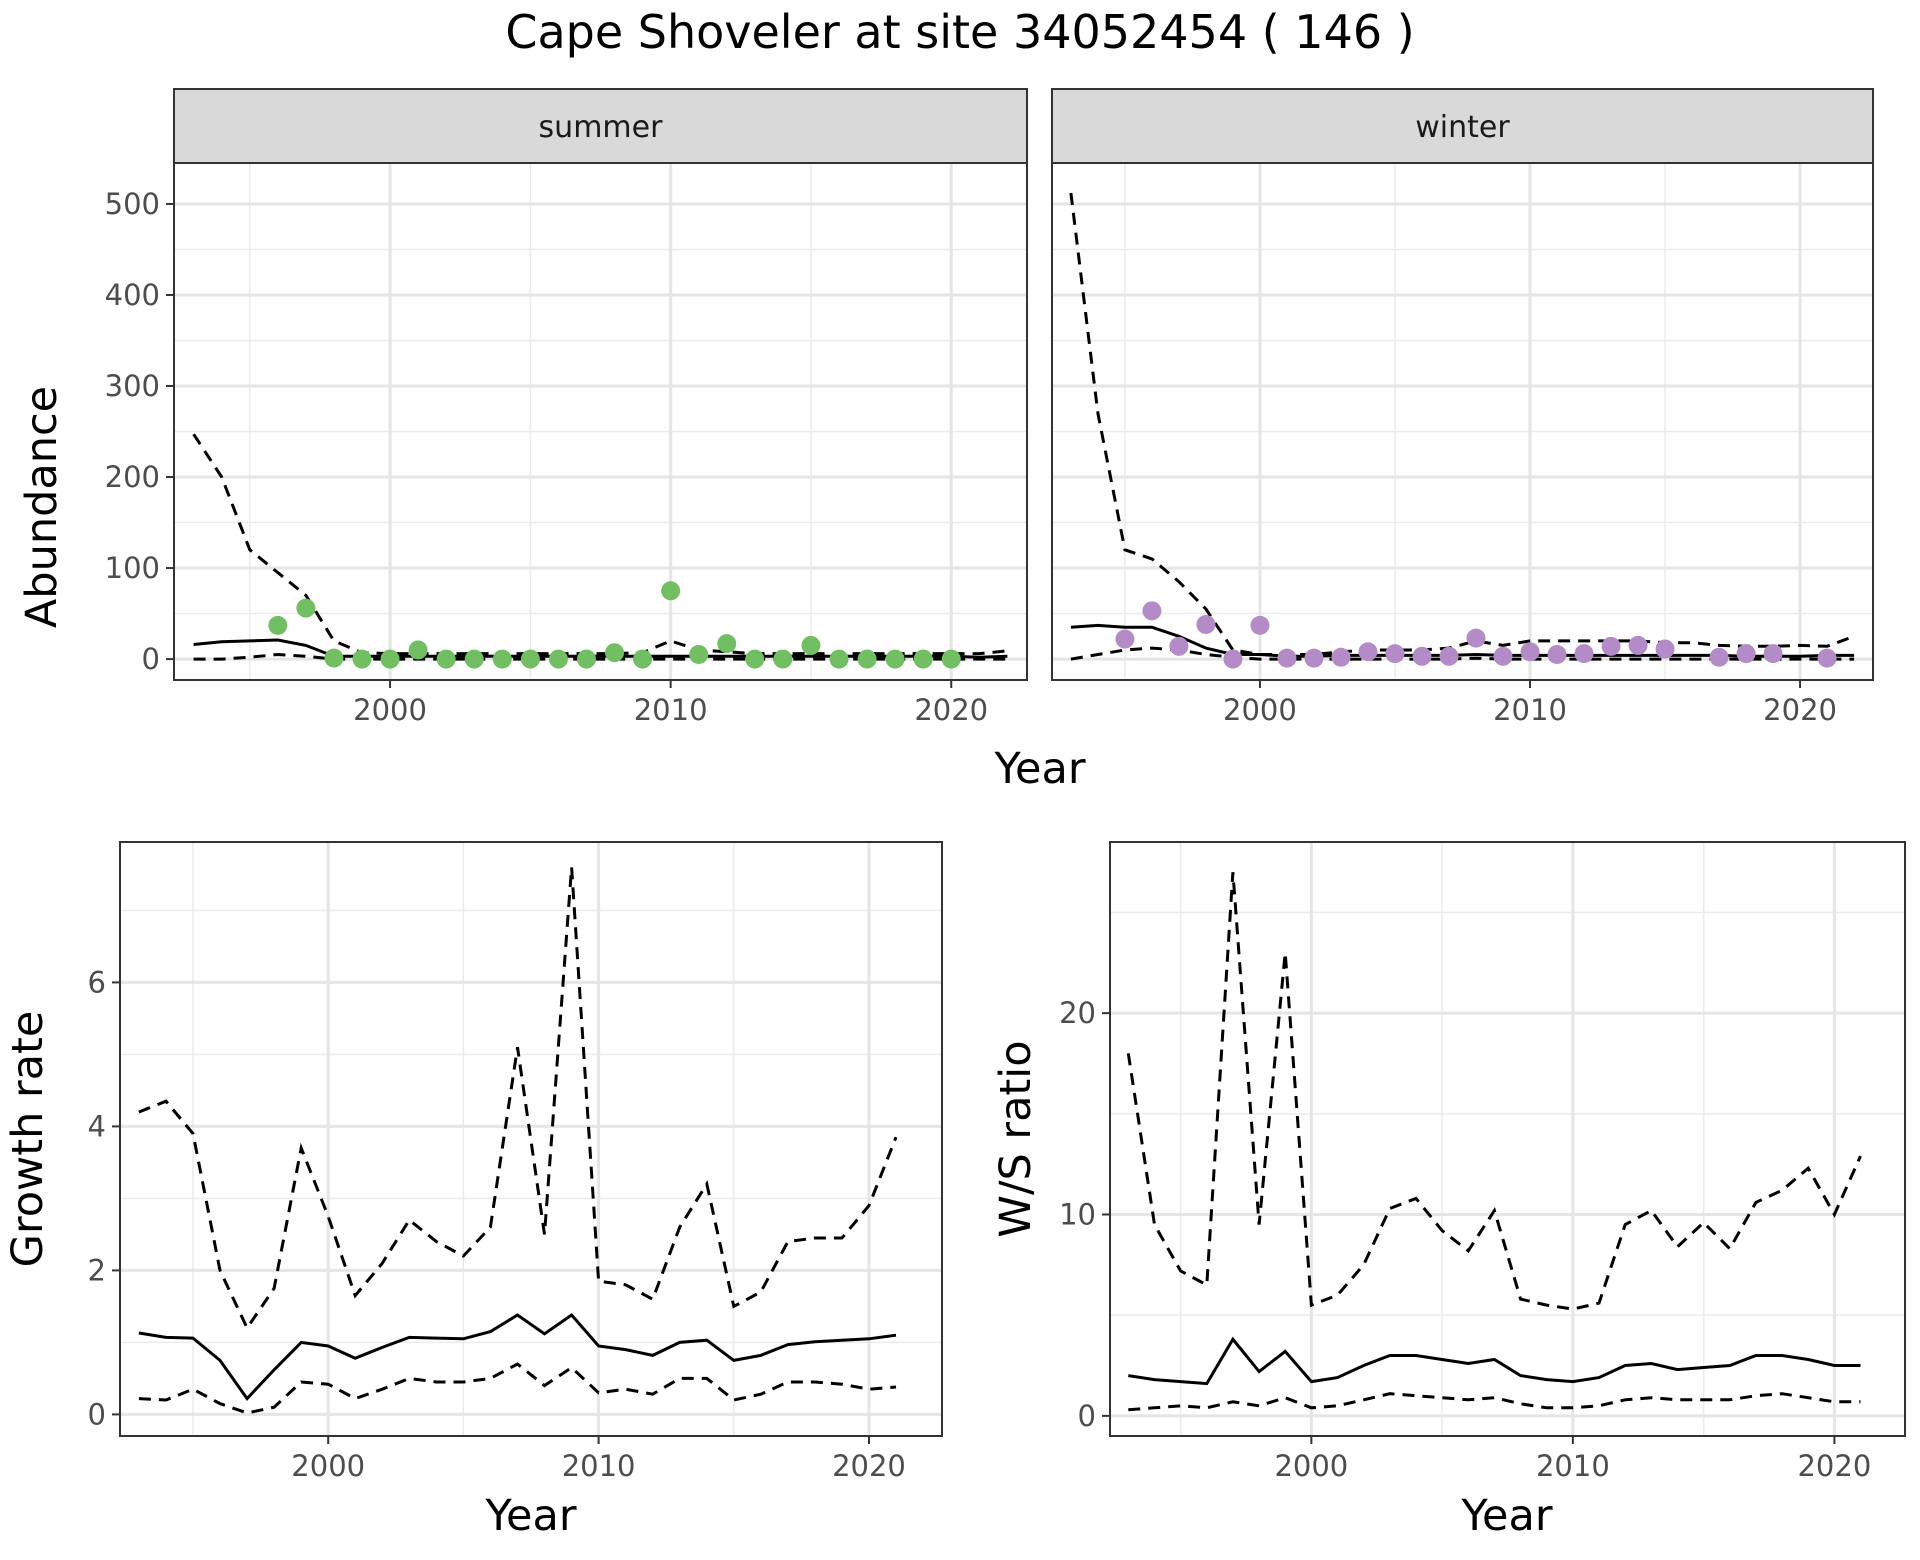 The image size is (1920, 1560). Describe the element at coordinates (132, 477) in the screenshot. I see `y-tick-label: 200` at that location.